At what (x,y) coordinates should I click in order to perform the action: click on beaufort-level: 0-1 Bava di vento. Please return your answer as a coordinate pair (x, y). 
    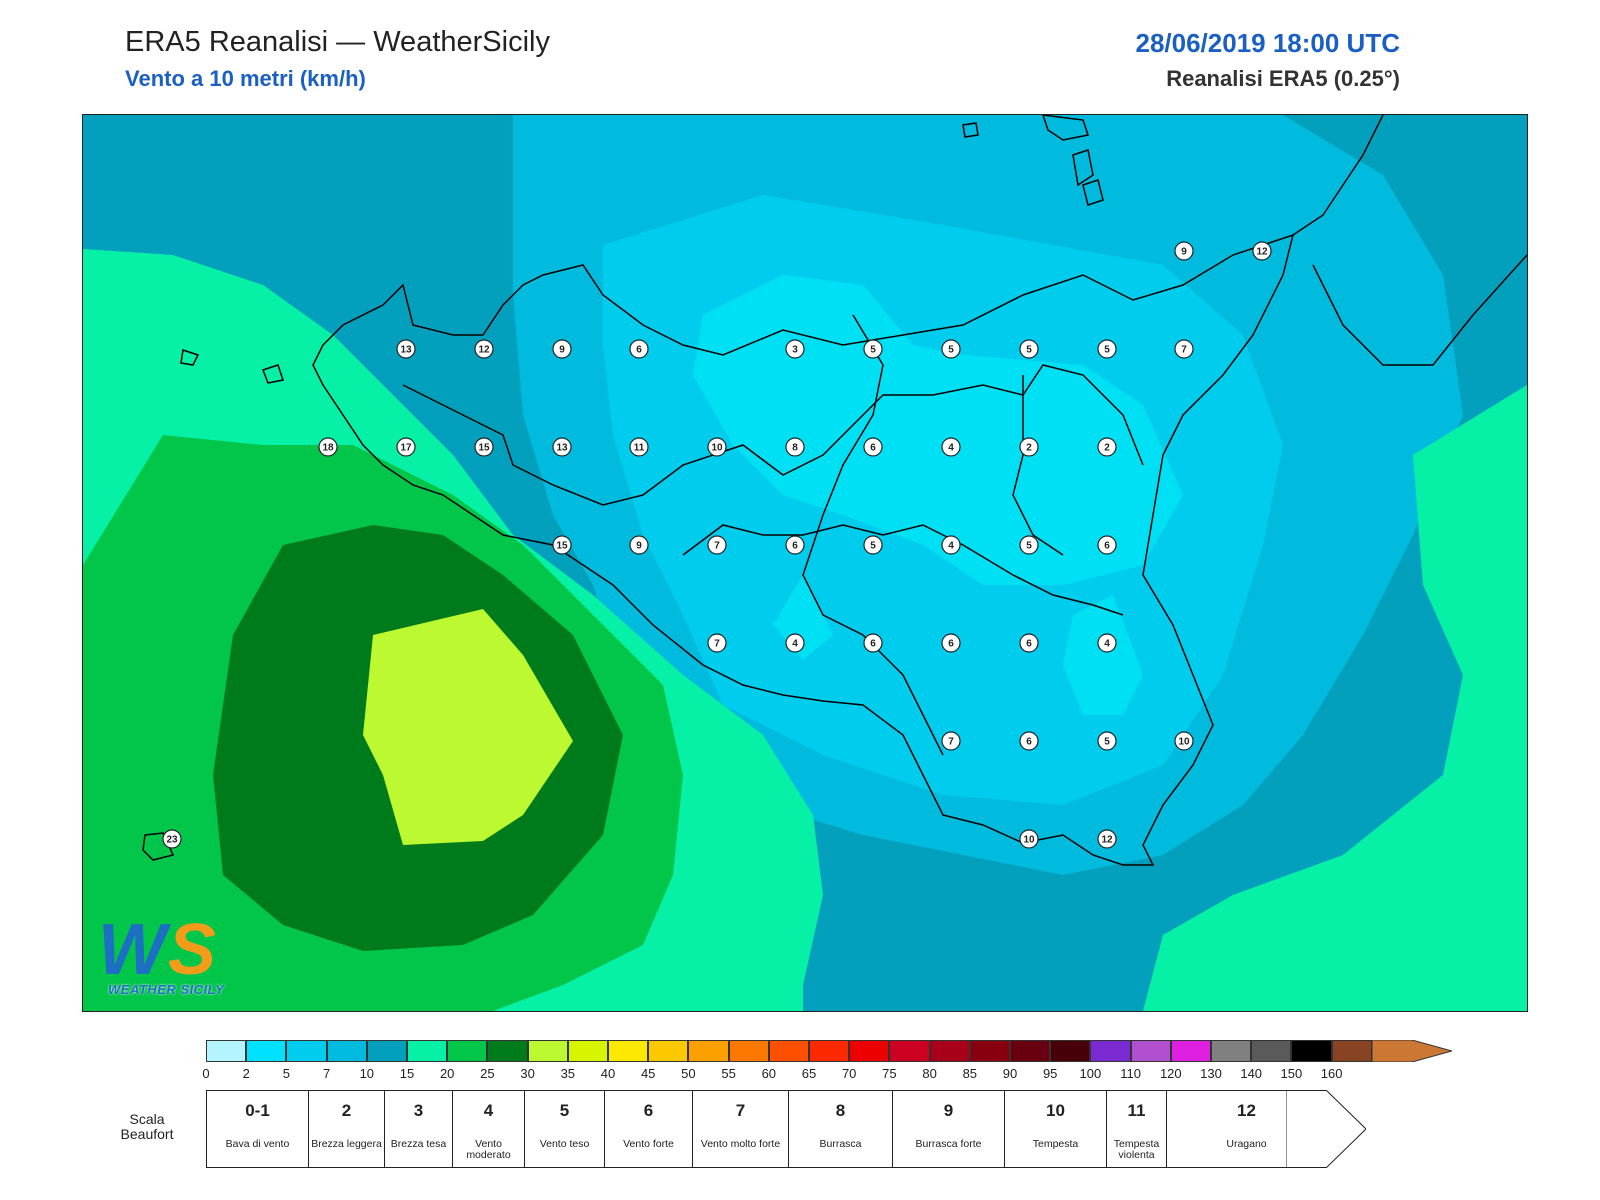
    Looking at the image, I should click on (257, 1129).